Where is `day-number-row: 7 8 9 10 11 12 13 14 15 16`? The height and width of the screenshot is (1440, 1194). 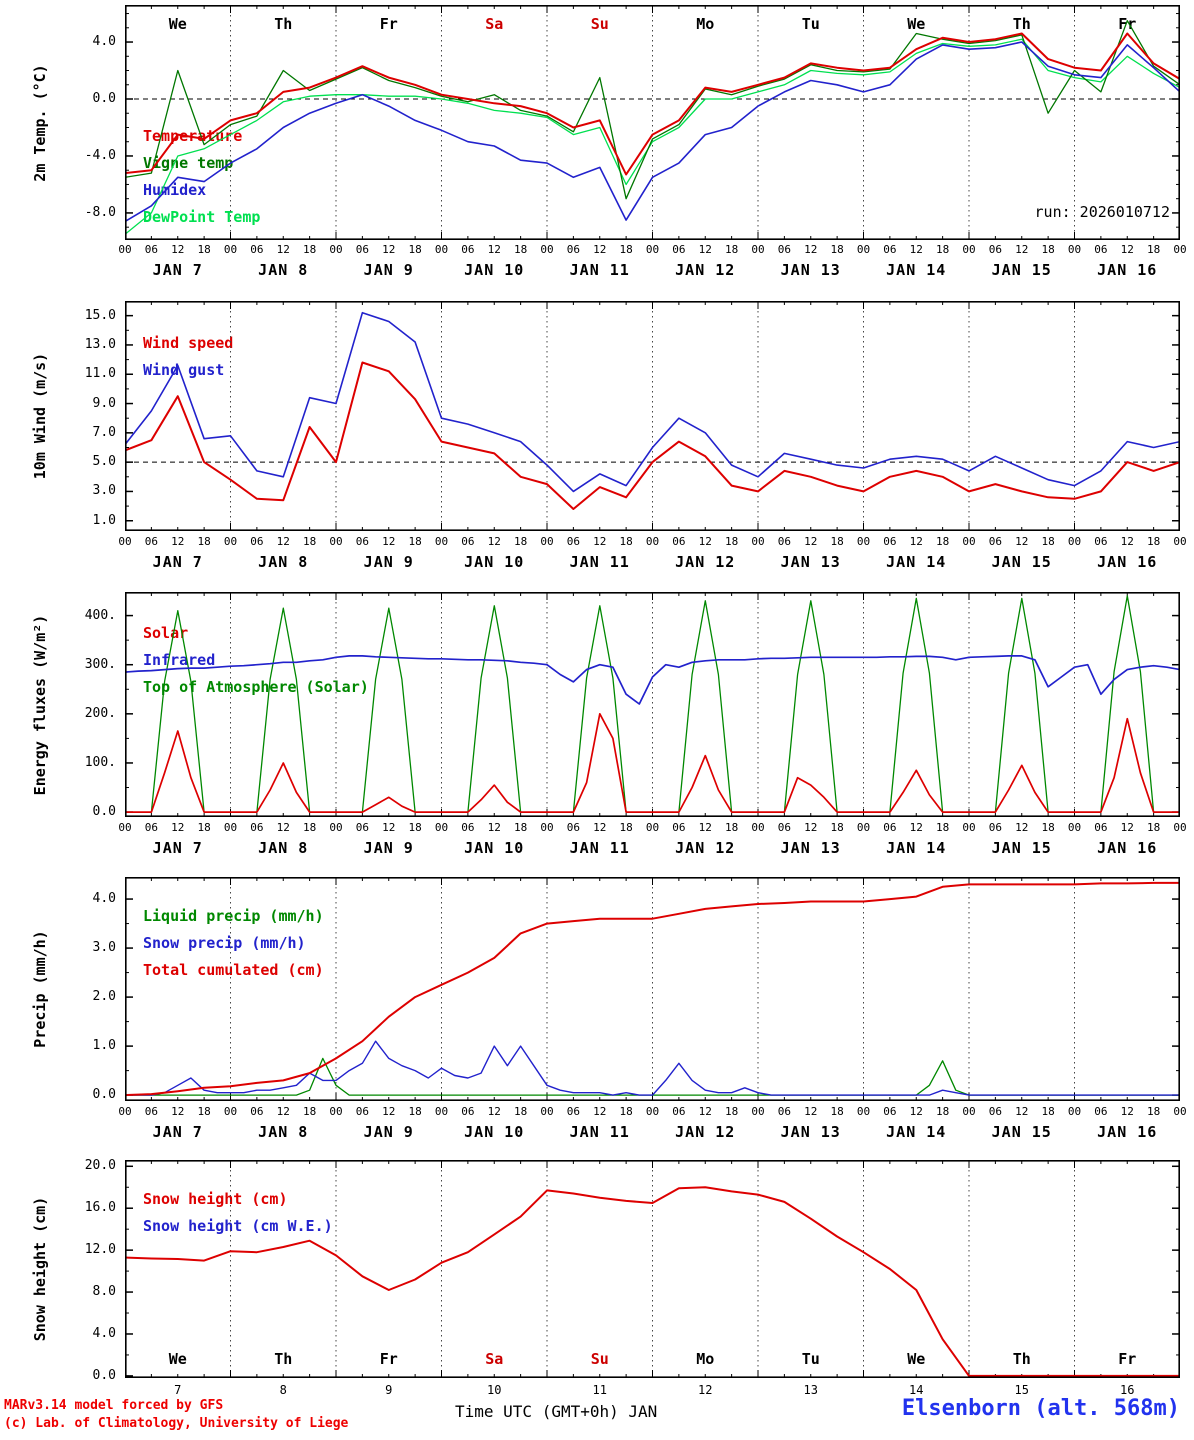 day-number-row: 7 8 9 10 11 12 13 14 15 16 is located at coordinates (597, 1393).